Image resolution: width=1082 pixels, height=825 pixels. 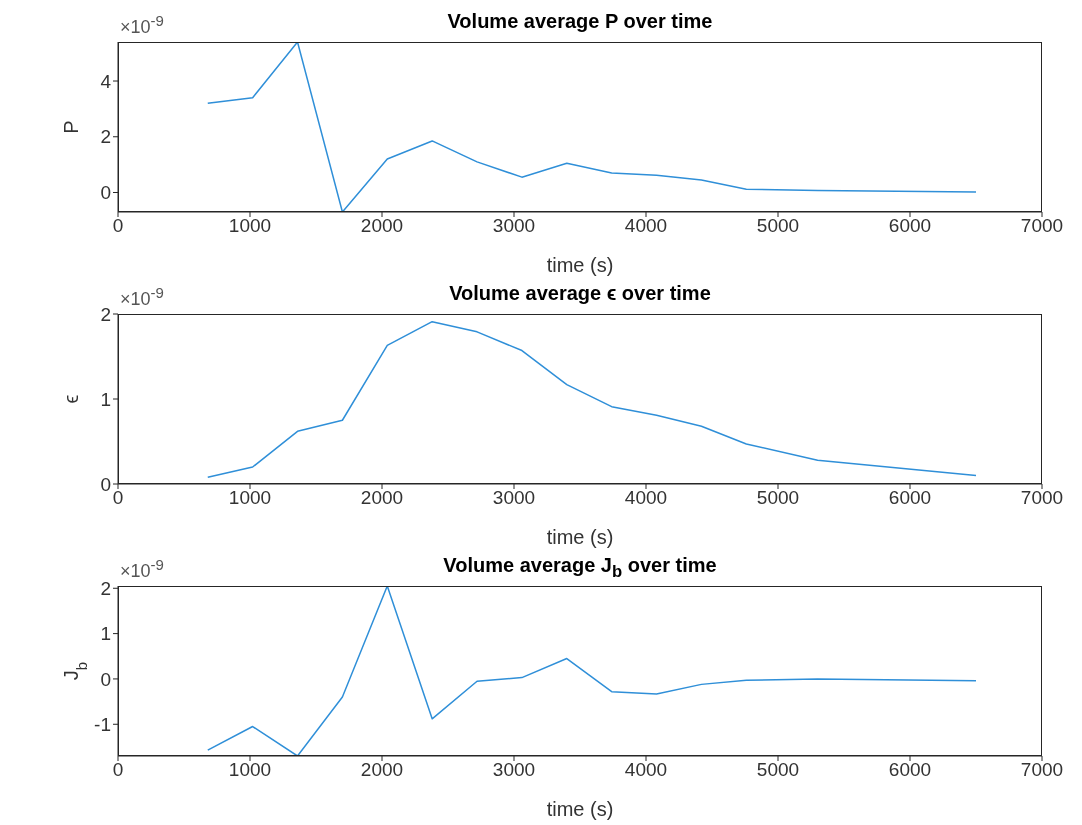 I want to click on y-tick-label: -1, so click(x=102, y=725).